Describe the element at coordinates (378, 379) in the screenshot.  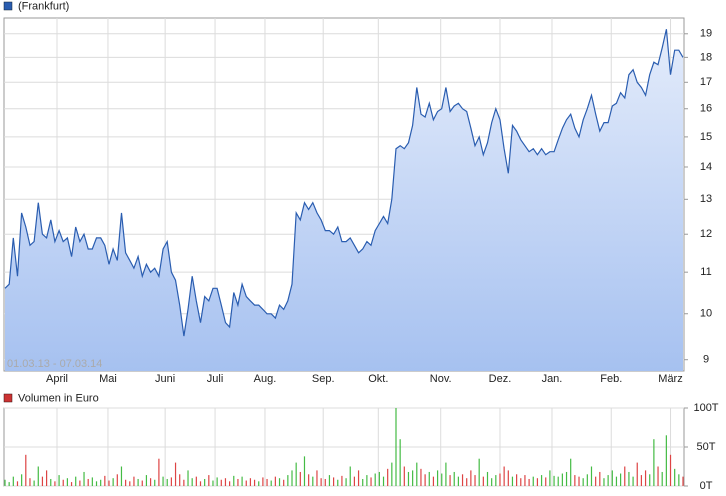
I see `x-tick-label: Okt.` at that location.